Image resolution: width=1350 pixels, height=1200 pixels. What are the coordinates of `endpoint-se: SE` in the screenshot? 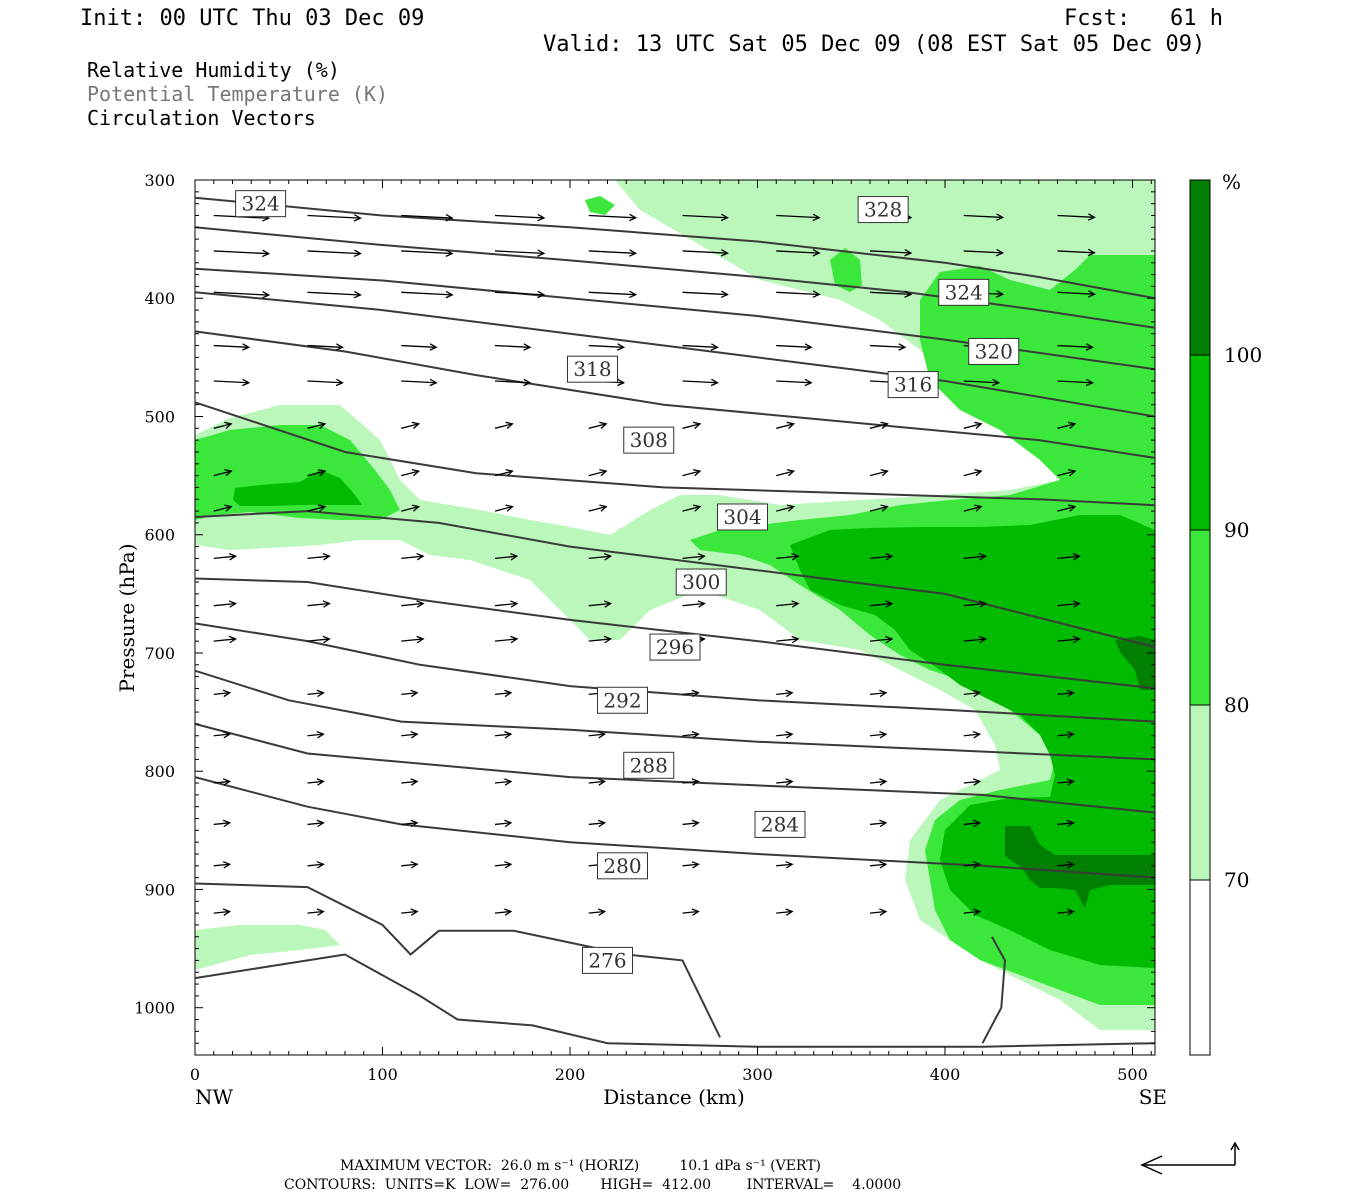 It's located at (1153, 1097).